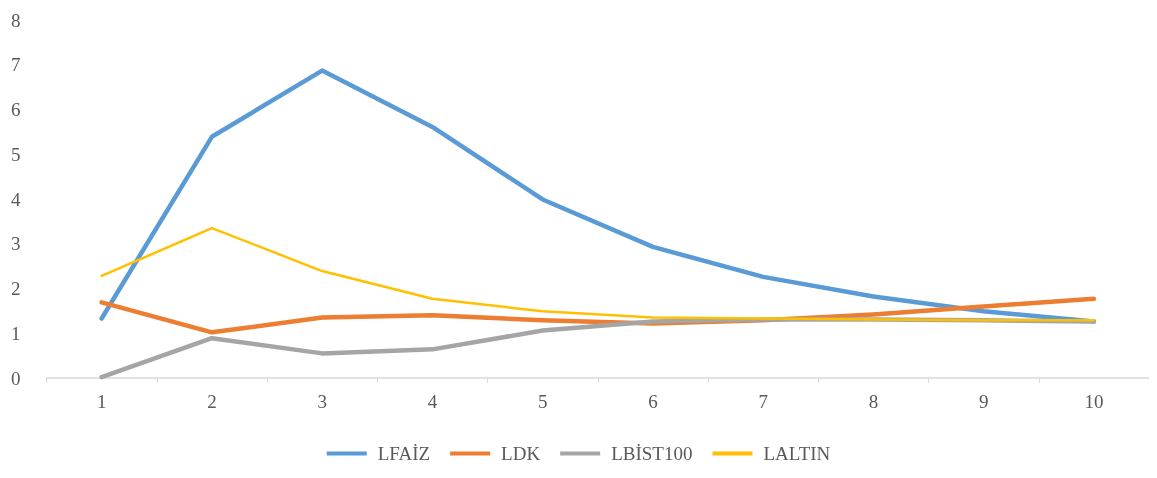  I want to click on y-tick-label: 6, so click(16, 109).